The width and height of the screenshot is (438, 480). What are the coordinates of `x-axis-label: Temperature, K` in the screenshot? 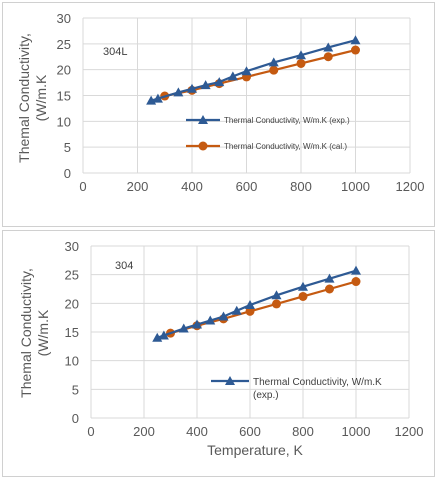 It's located at (255, 450).